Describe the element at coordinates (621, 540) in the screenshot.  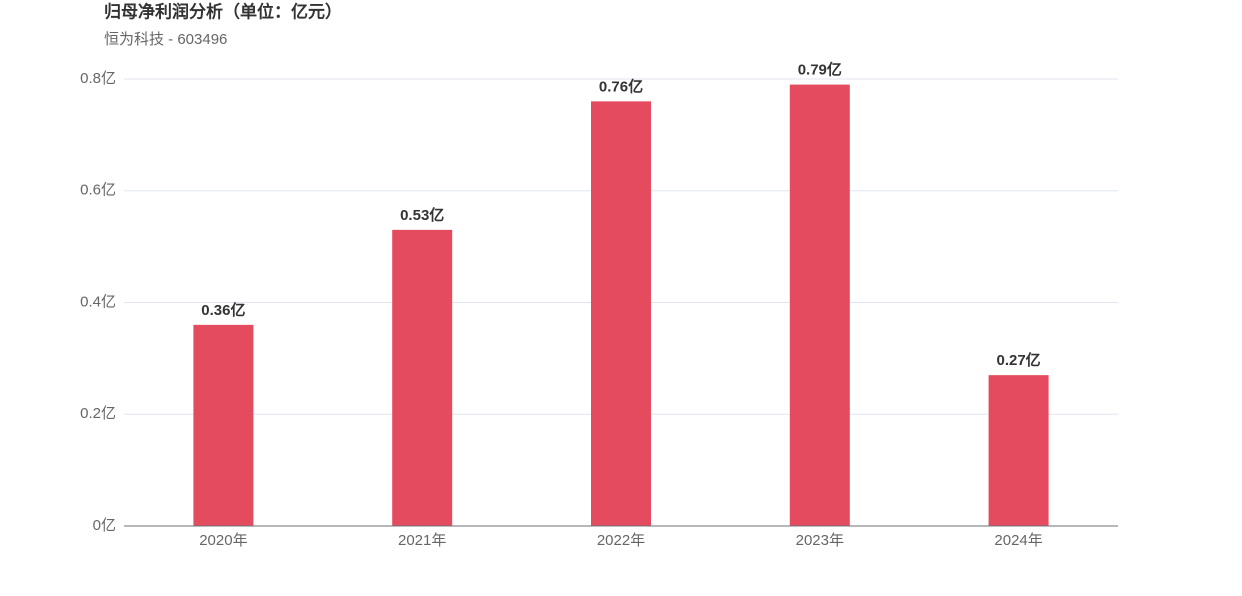
I see `x-tick-label: 2022年` at that location.